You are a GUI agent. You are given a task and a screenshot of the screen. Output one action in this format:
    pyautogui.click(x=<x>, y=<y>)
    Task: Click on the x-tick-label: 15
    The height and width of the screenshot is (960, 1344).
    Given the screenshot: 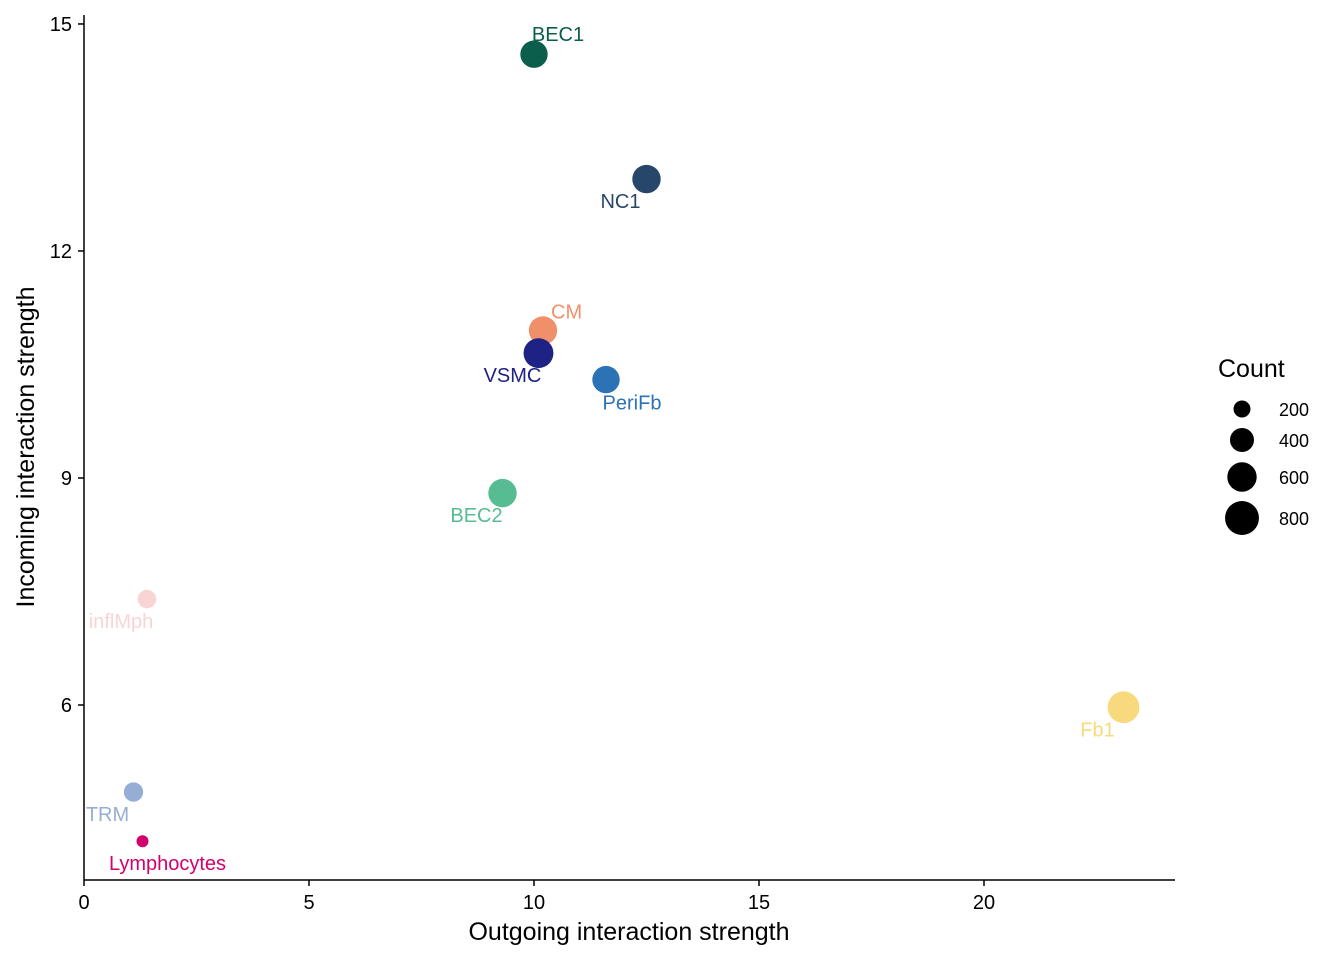 What is the action you would take?
    pyautogui.click(x=759, y=903)
    